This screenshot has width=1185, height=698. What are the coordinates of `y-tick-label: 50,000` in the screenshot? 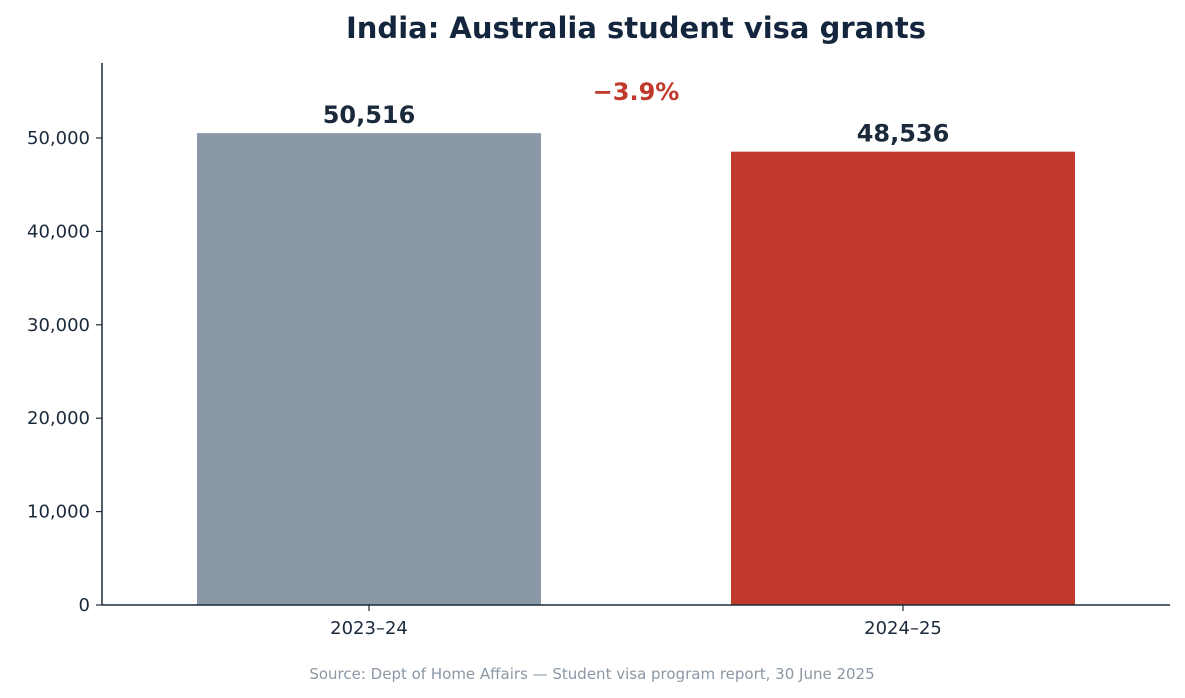 It's located at (58, 138).